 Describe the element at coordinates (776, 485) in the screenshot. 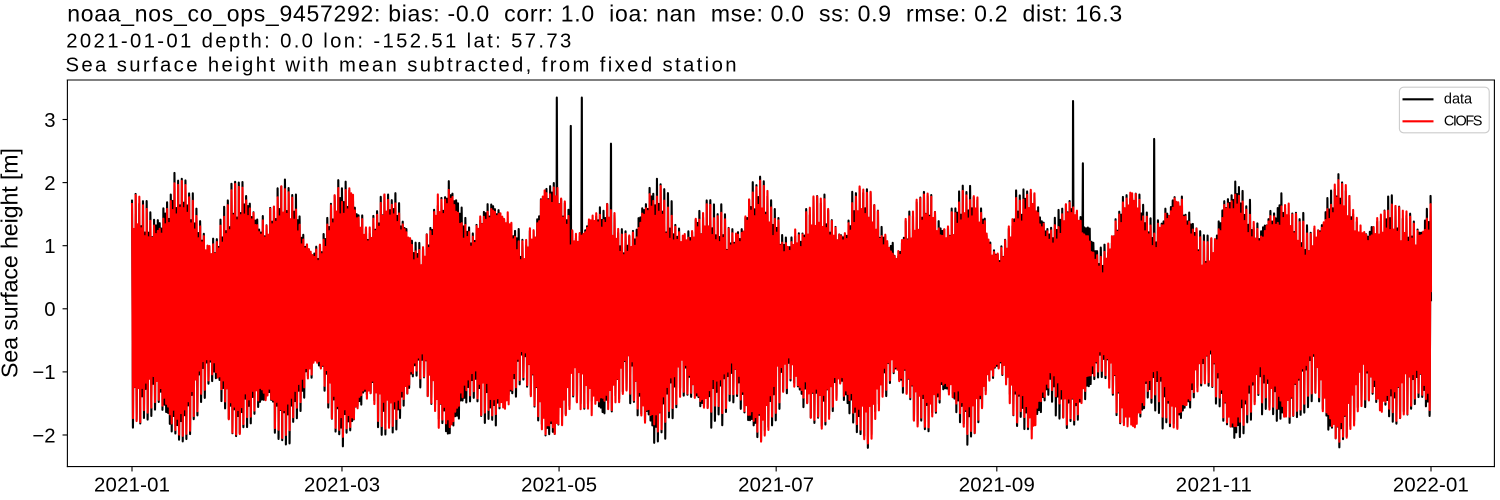

I see `svg-text: 2021-07` at that location.